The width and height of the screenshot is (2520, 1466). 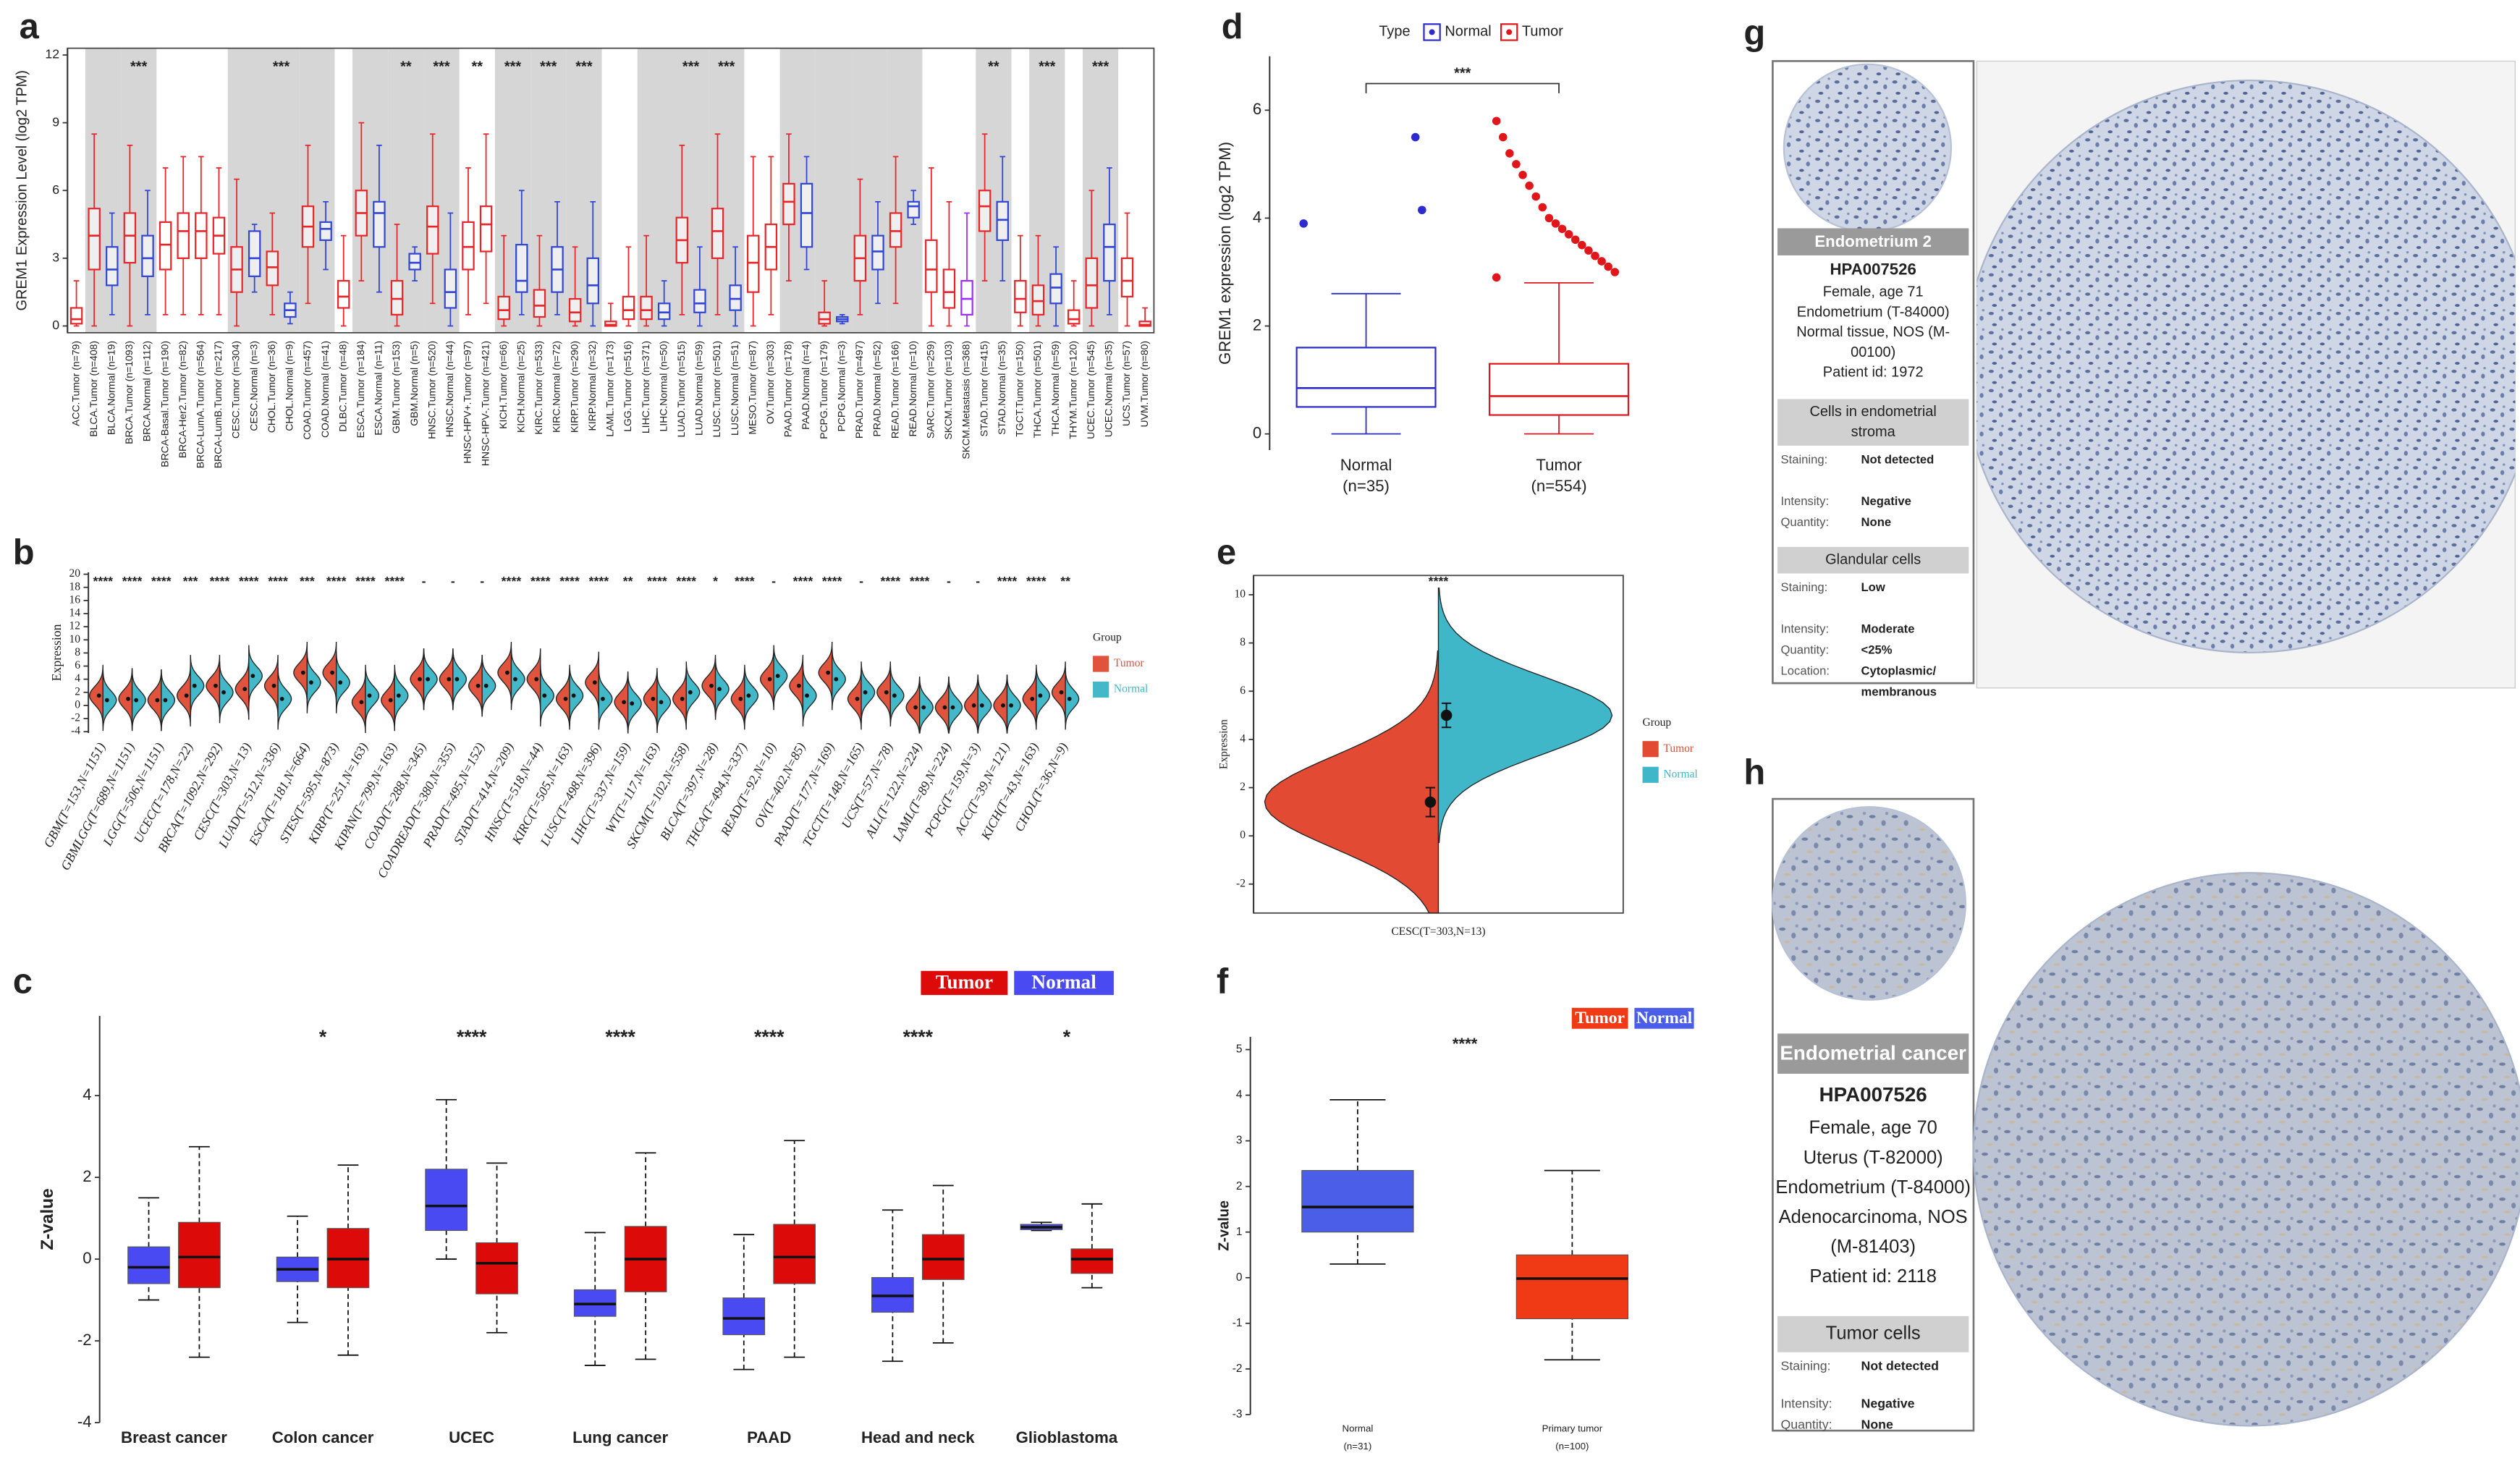 I want to click on x-tick-label: Breast cancer, so click(x=174, y=1437).